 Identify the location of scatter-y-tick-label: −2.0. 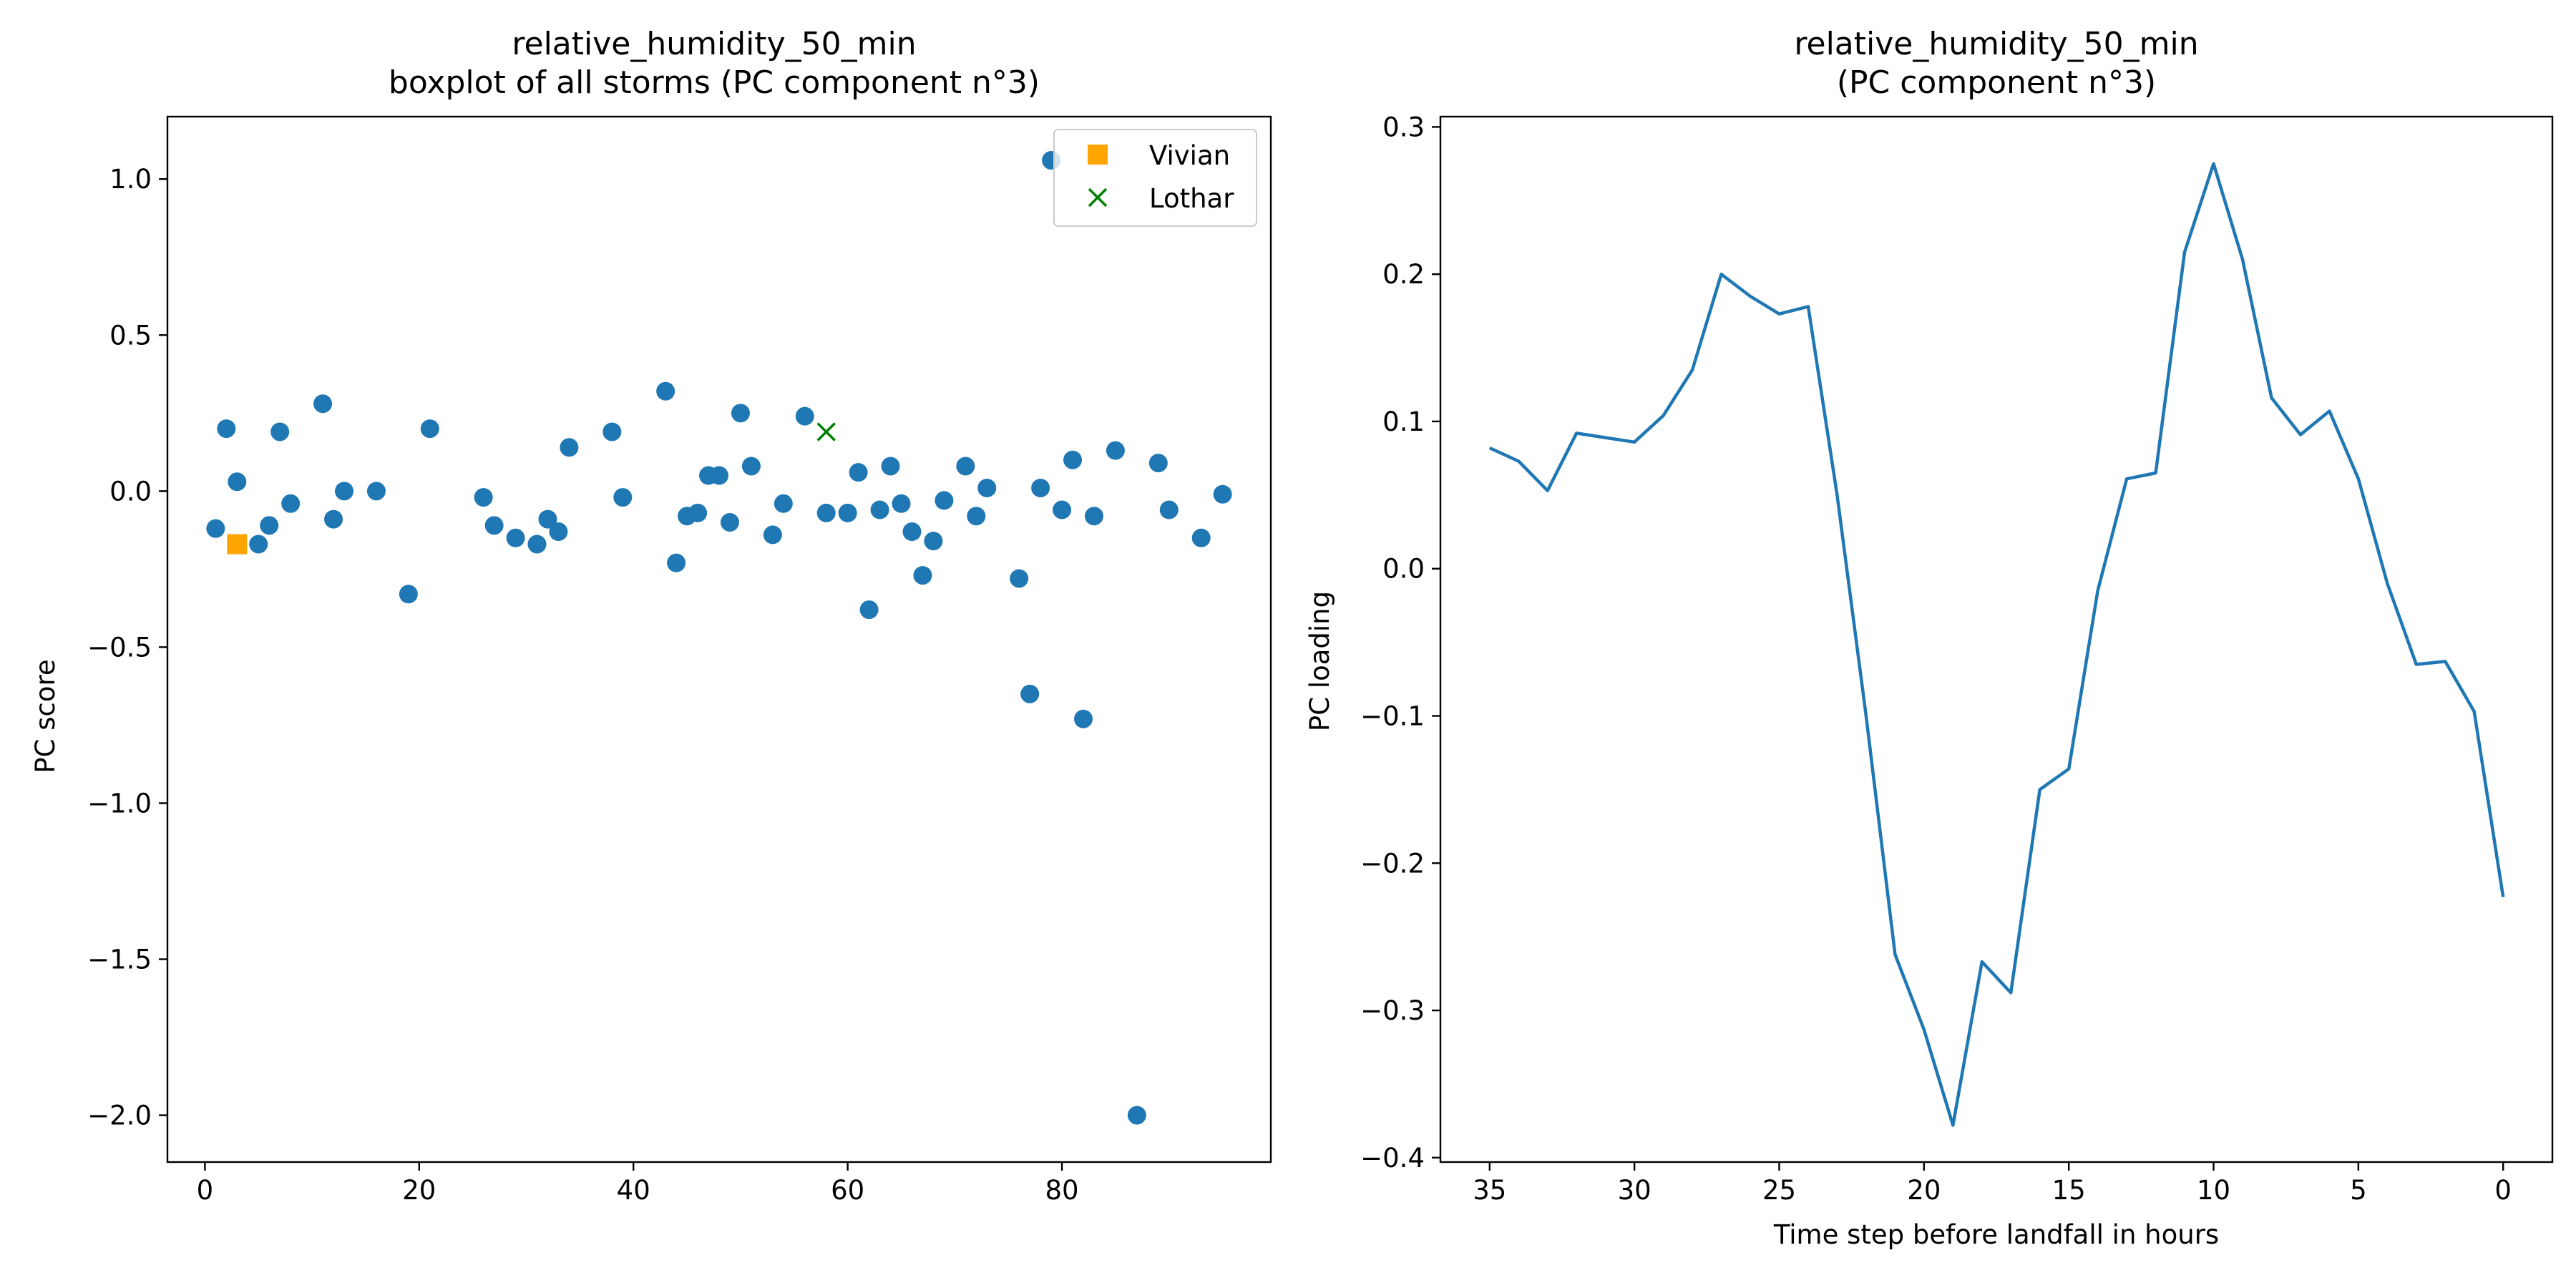
(119, 1116).